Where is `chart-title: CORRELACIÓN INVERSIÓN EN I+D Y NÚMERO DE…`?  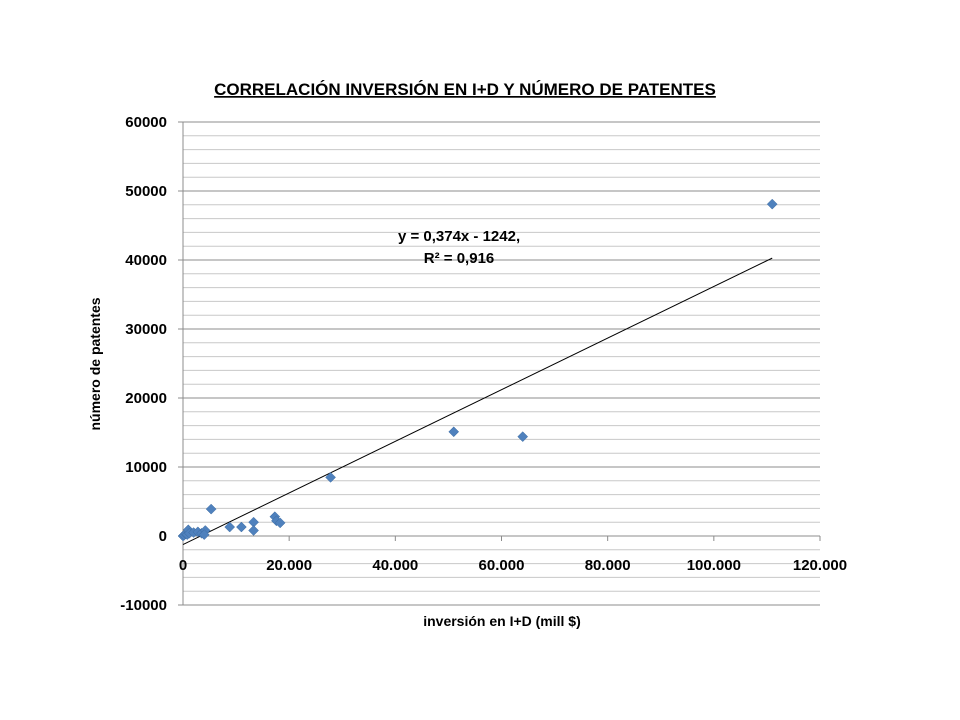 chart-title: CORRELACIÓN INVERSIÓN EN I+D Y NÚMERO DE… is located at coordinates (465, 89).